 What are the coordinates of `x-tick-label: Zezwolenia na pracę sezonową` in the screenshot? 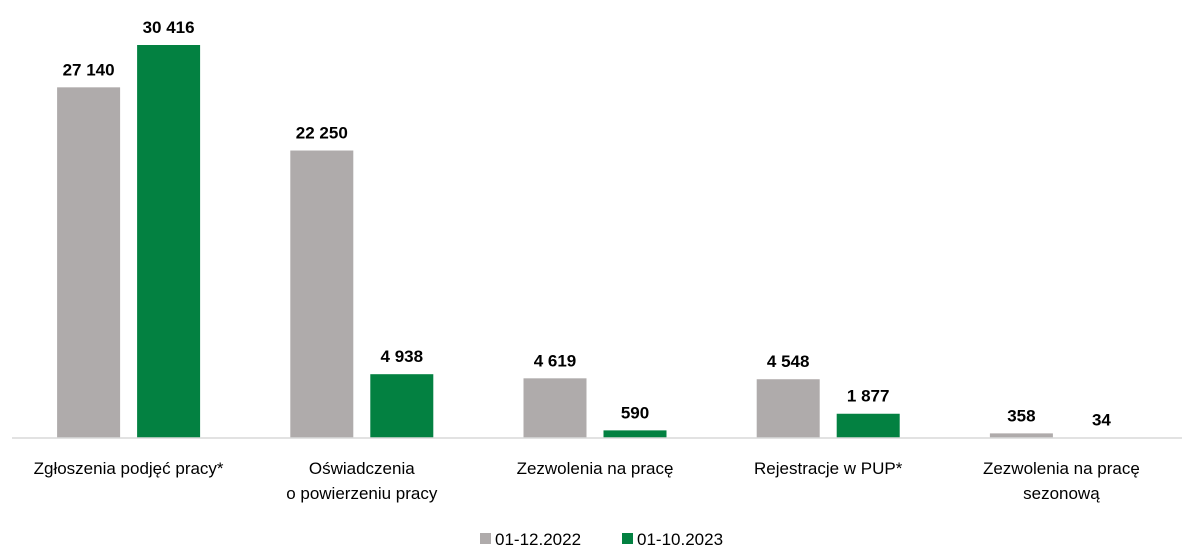 It's located at (1061, 481).